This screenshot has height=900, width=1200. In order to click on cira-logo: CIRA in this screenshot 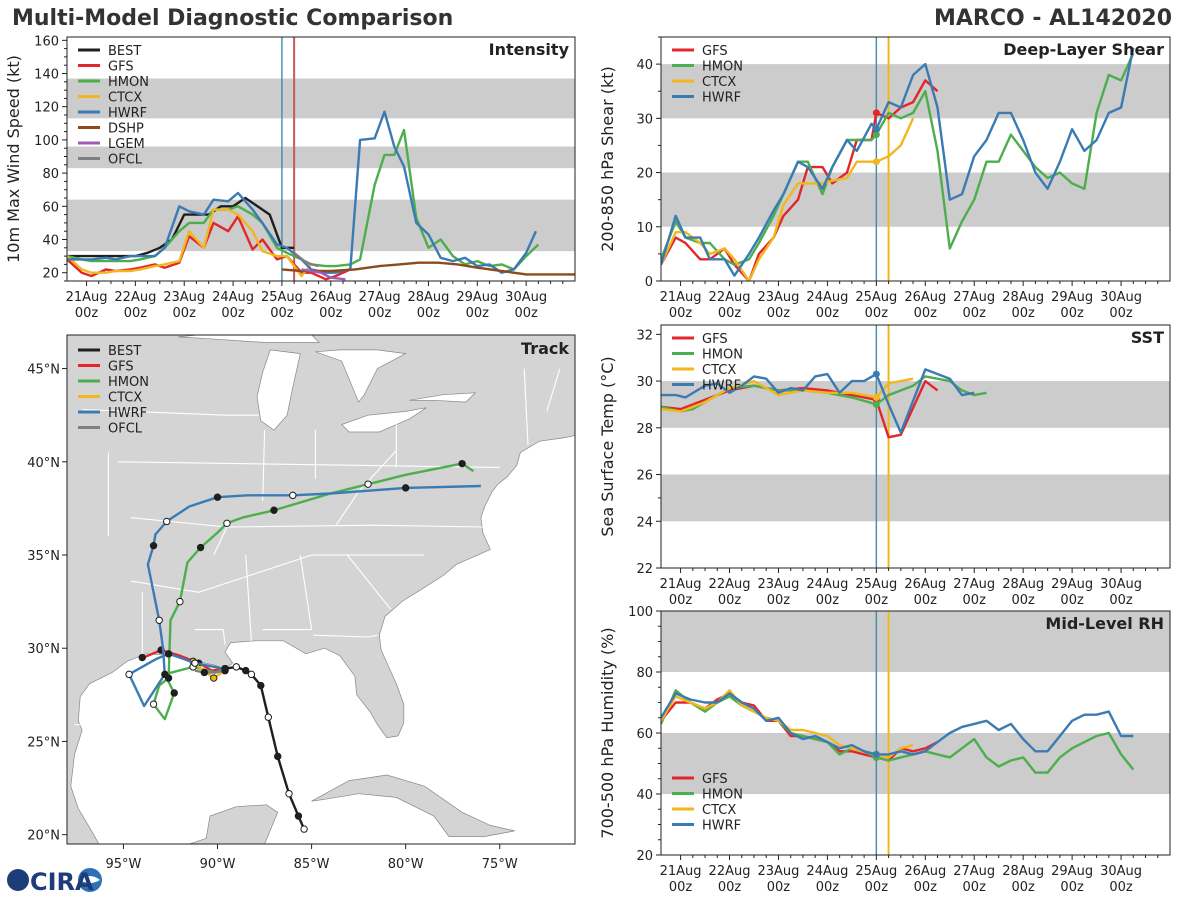, I will do `click(54, 882)`.